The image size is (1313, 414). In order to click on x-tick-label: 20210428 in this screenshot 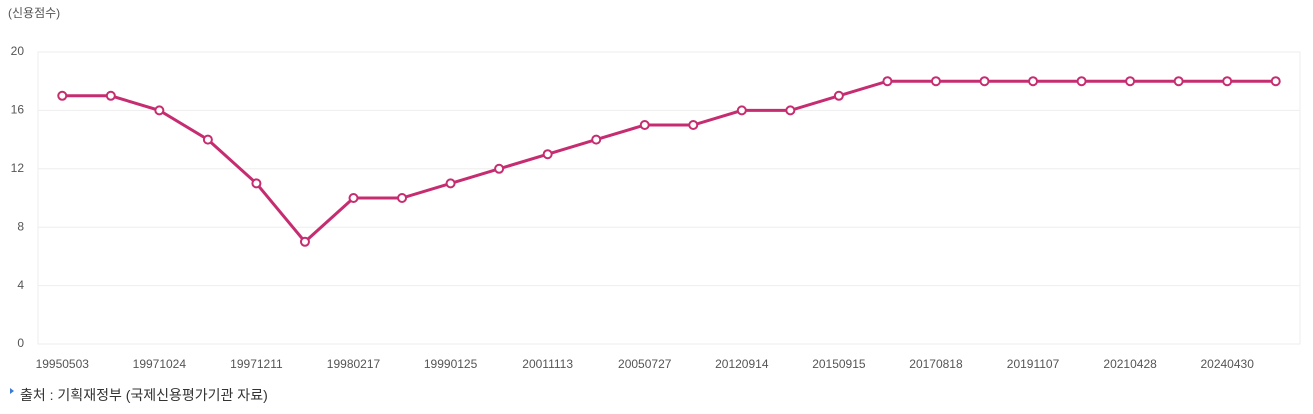, I will do `click(1130, 364)`.